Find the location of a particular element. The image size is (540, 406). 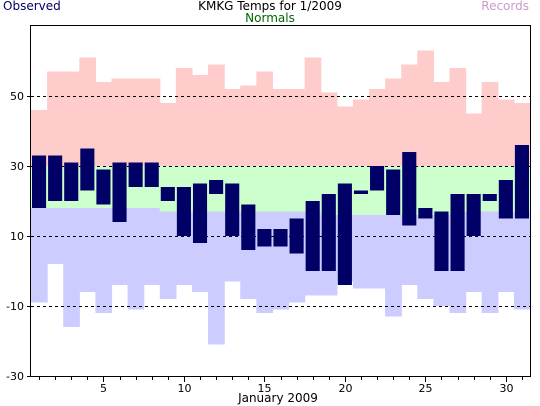

legend-records: Records is located at coordinates (505, 6).